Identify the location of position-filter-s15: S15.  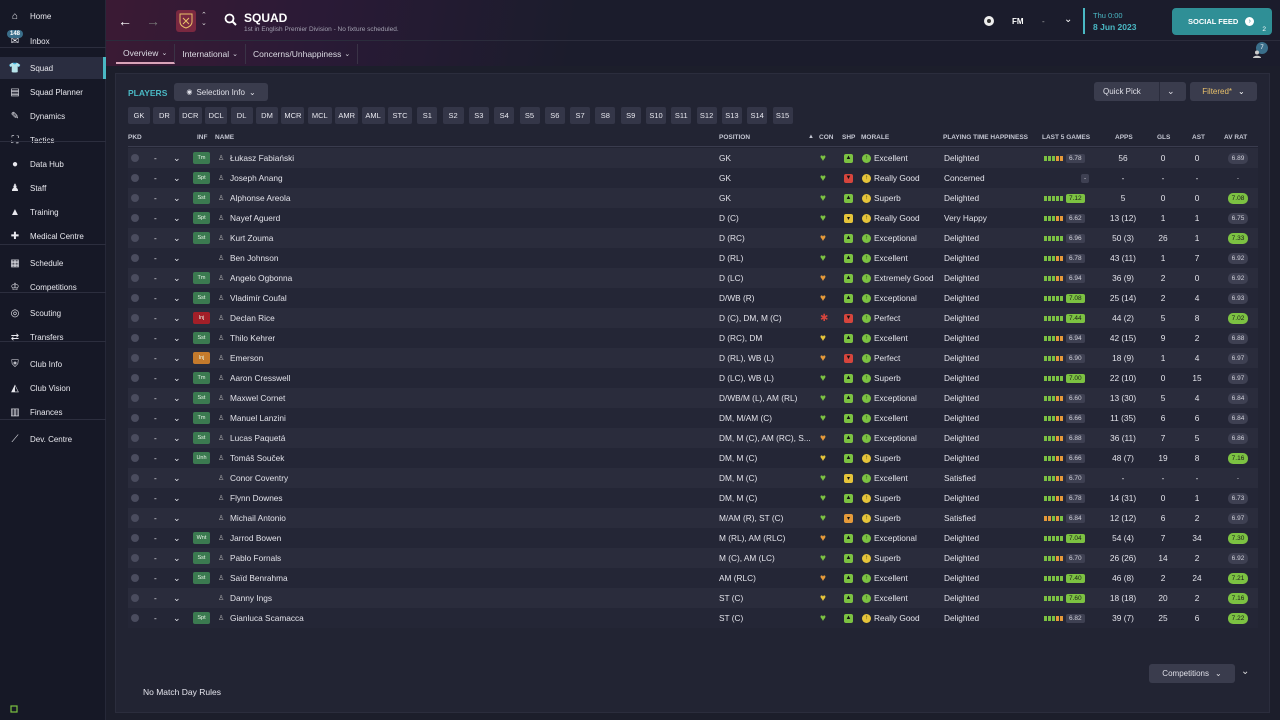
(782, 115).